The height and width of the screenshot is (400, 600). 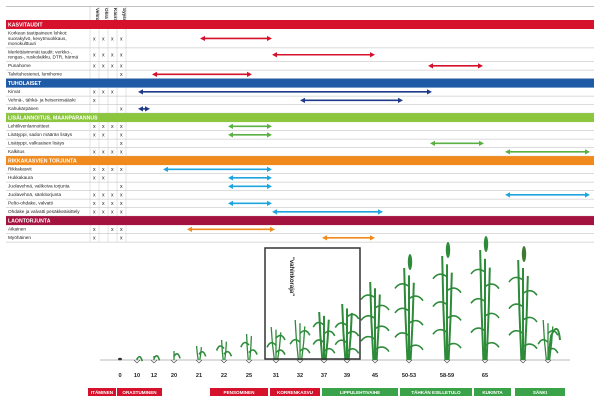 I want to click on row-label: Kirvat, so click(x=14, y=91).